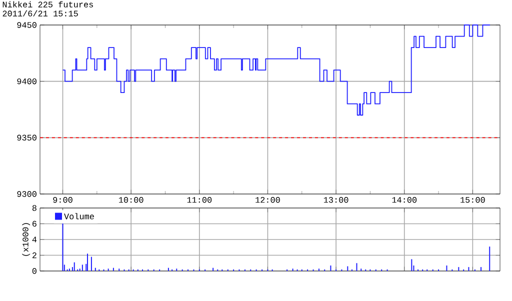 Image resolution: width=512 pixels, height=301 pixels. I want to click on y-tick-label: 4, so click(34, 239).